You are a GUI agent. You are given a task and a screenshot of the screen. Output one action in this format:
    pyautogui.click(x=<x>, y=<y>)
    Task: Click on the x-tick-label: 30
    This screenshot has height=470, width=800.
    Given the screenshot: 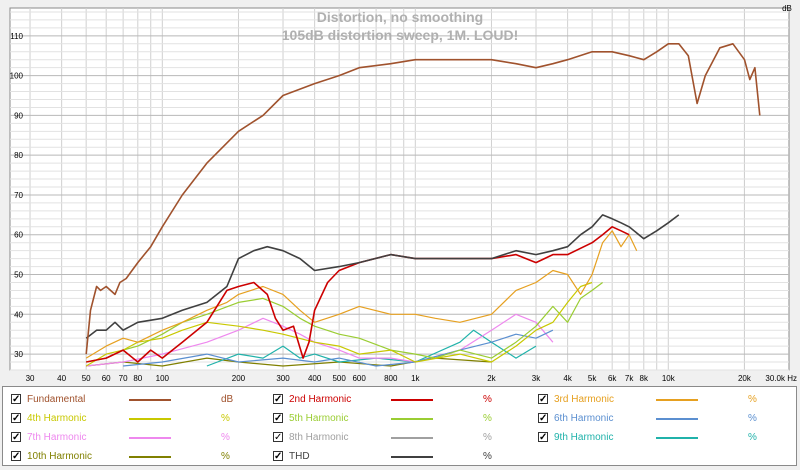 What is the action you would take?
    pyautogui.click(x=30, y=378)
    